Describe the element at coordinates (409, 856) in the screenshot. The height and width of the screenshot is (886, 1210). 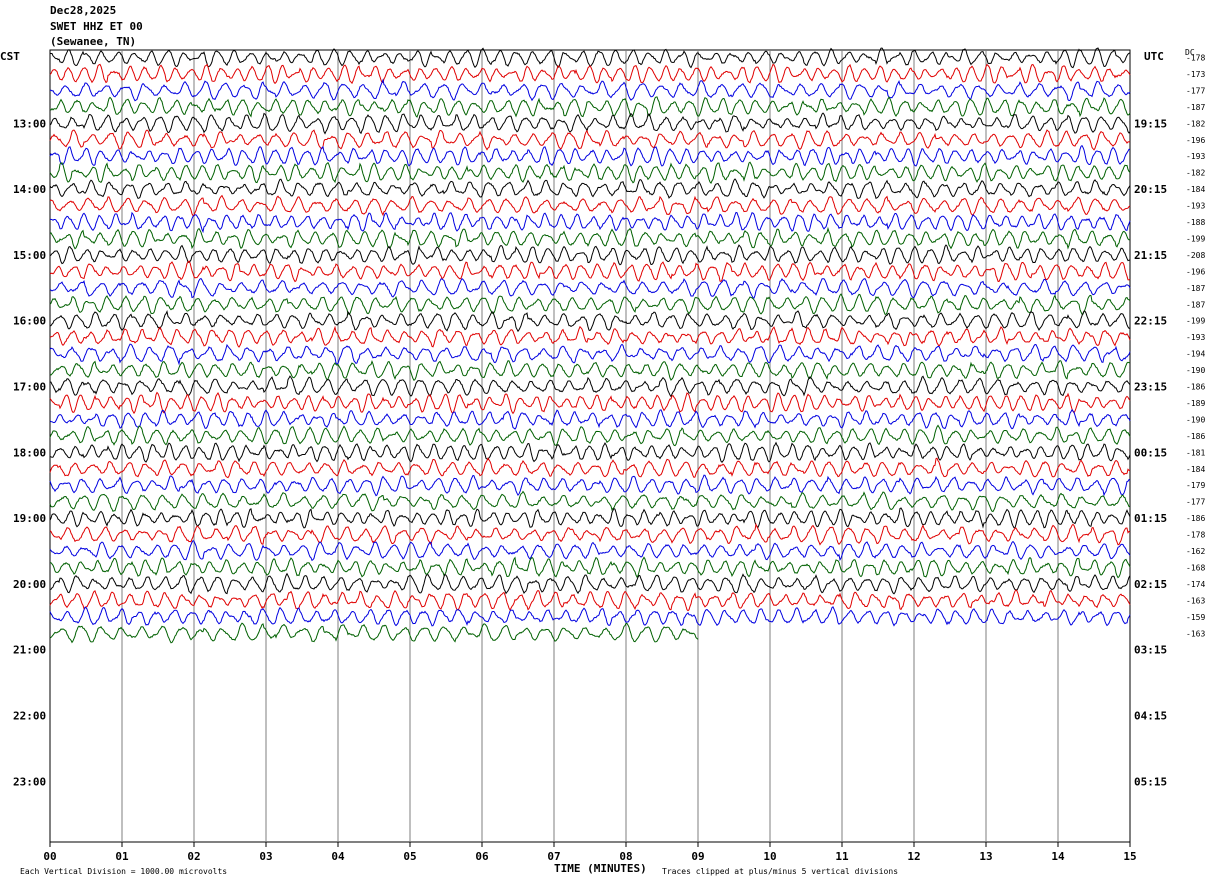
I see `x-tick-label: 05` at that location.